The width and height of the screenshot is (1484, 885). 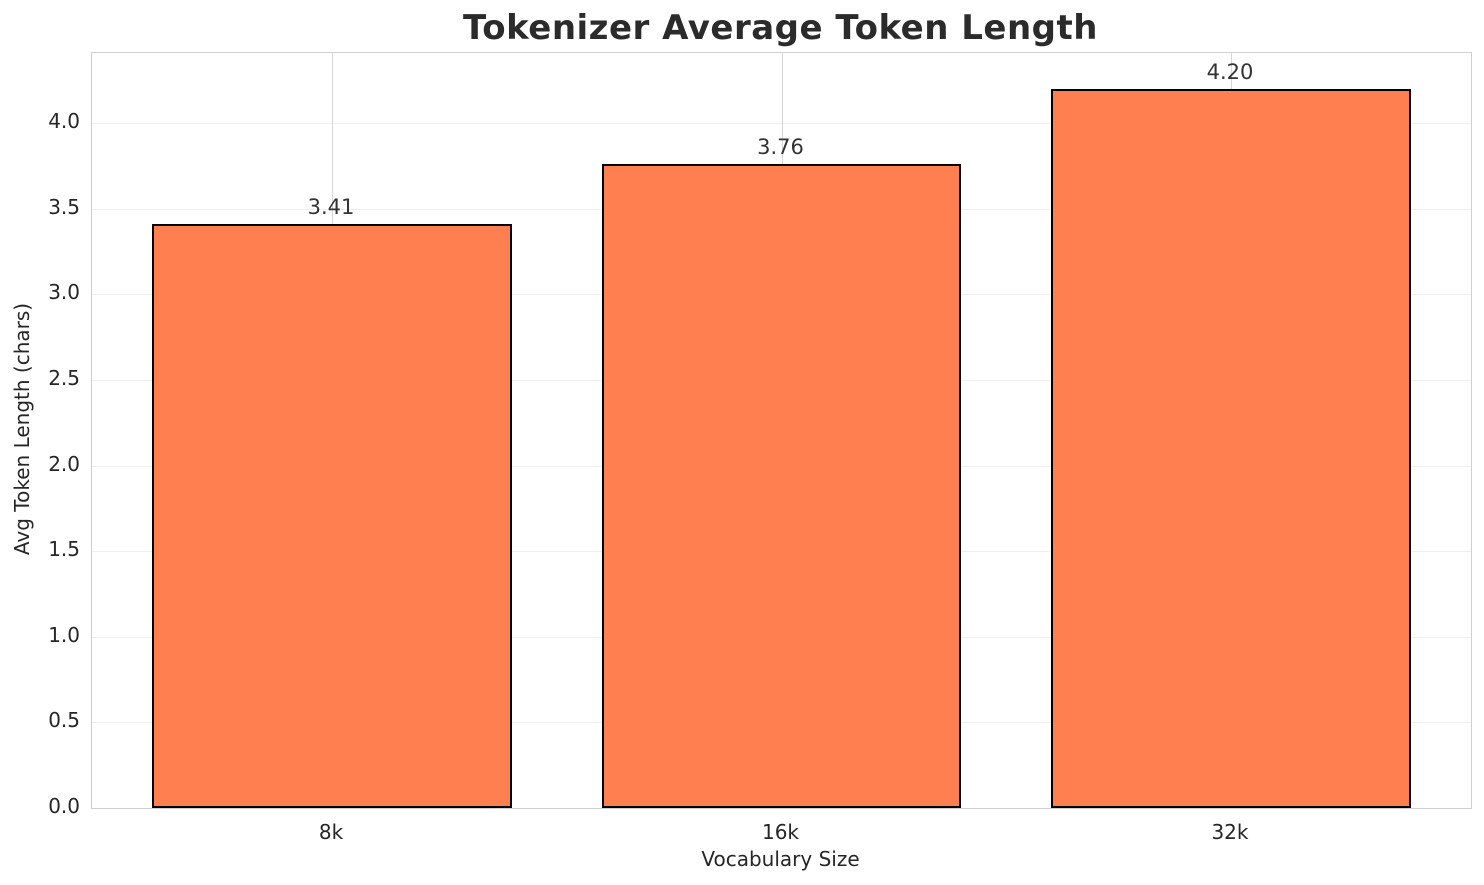 I want to click on chart-title: Tokenizer Average Token Length, so click(x=780, y=28).